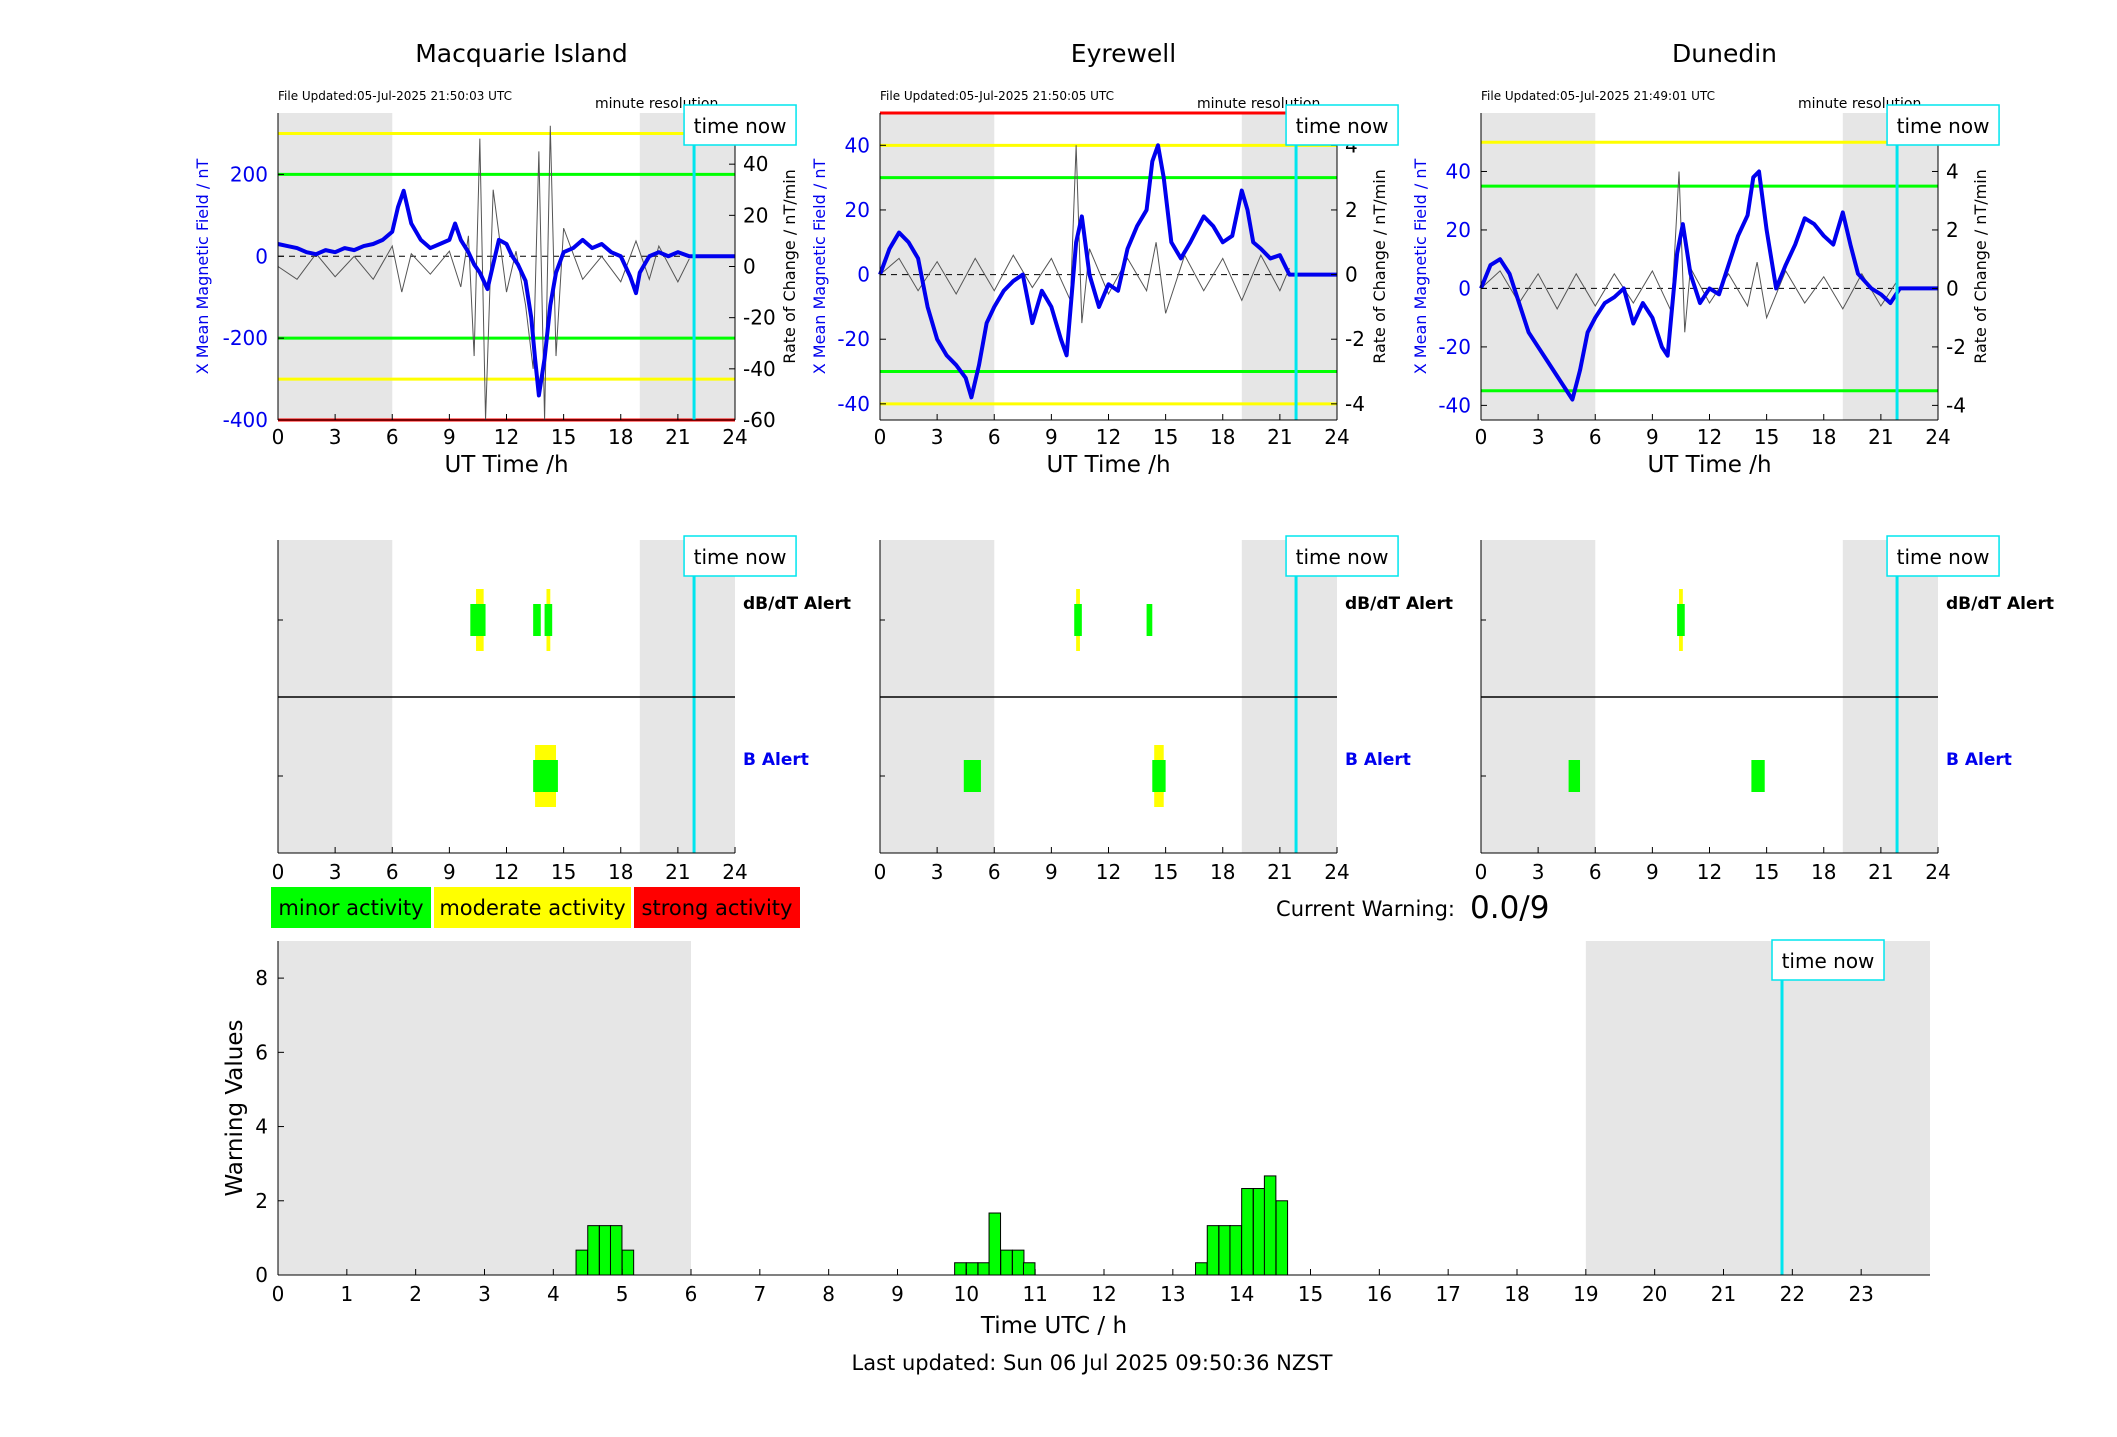 This screenshot has height=1437, width=2117. Describe the element at coordinates (1598, 96) in the screenshot. I see `file-updated: File Updated:05-Jul-2025 21:49:01 UTC` at that location.